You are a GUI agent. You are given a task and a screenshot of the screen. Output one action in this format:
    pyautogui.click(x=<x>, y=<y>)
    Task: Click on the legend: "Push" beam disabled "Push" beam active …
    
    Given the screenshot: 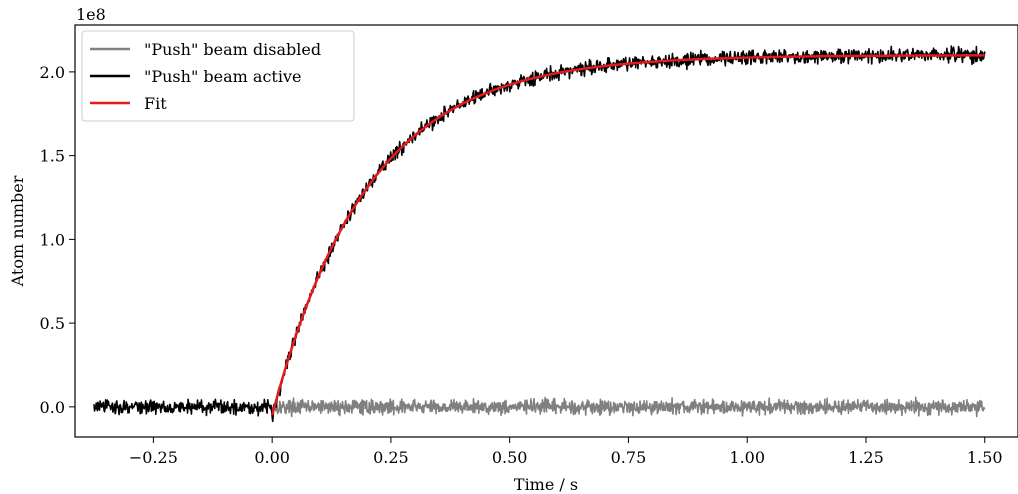 What is the action you would take?
    pyautogui.click(x=218, y=76)
    